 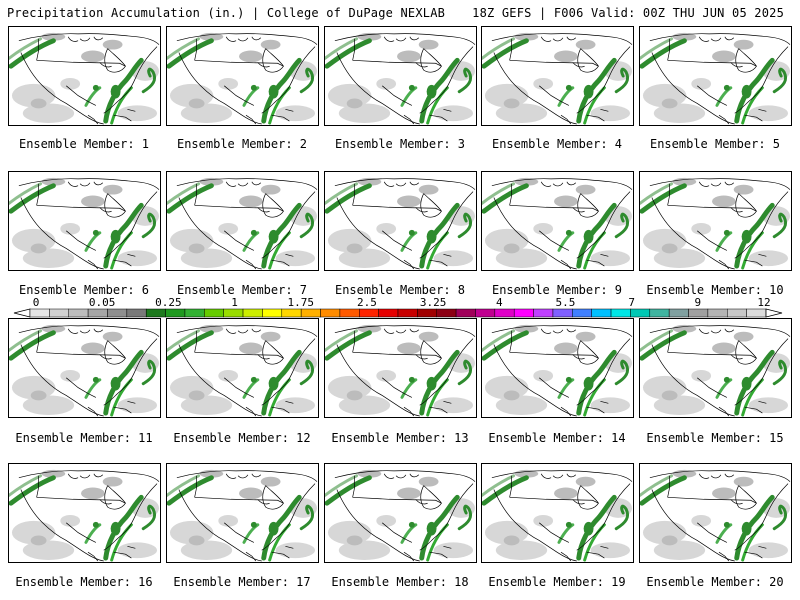 What do you see at coordinates (102, 303) in the screenshot?
I see `colorbar-tick-label: 0.05` at bounding box center [102, 303].